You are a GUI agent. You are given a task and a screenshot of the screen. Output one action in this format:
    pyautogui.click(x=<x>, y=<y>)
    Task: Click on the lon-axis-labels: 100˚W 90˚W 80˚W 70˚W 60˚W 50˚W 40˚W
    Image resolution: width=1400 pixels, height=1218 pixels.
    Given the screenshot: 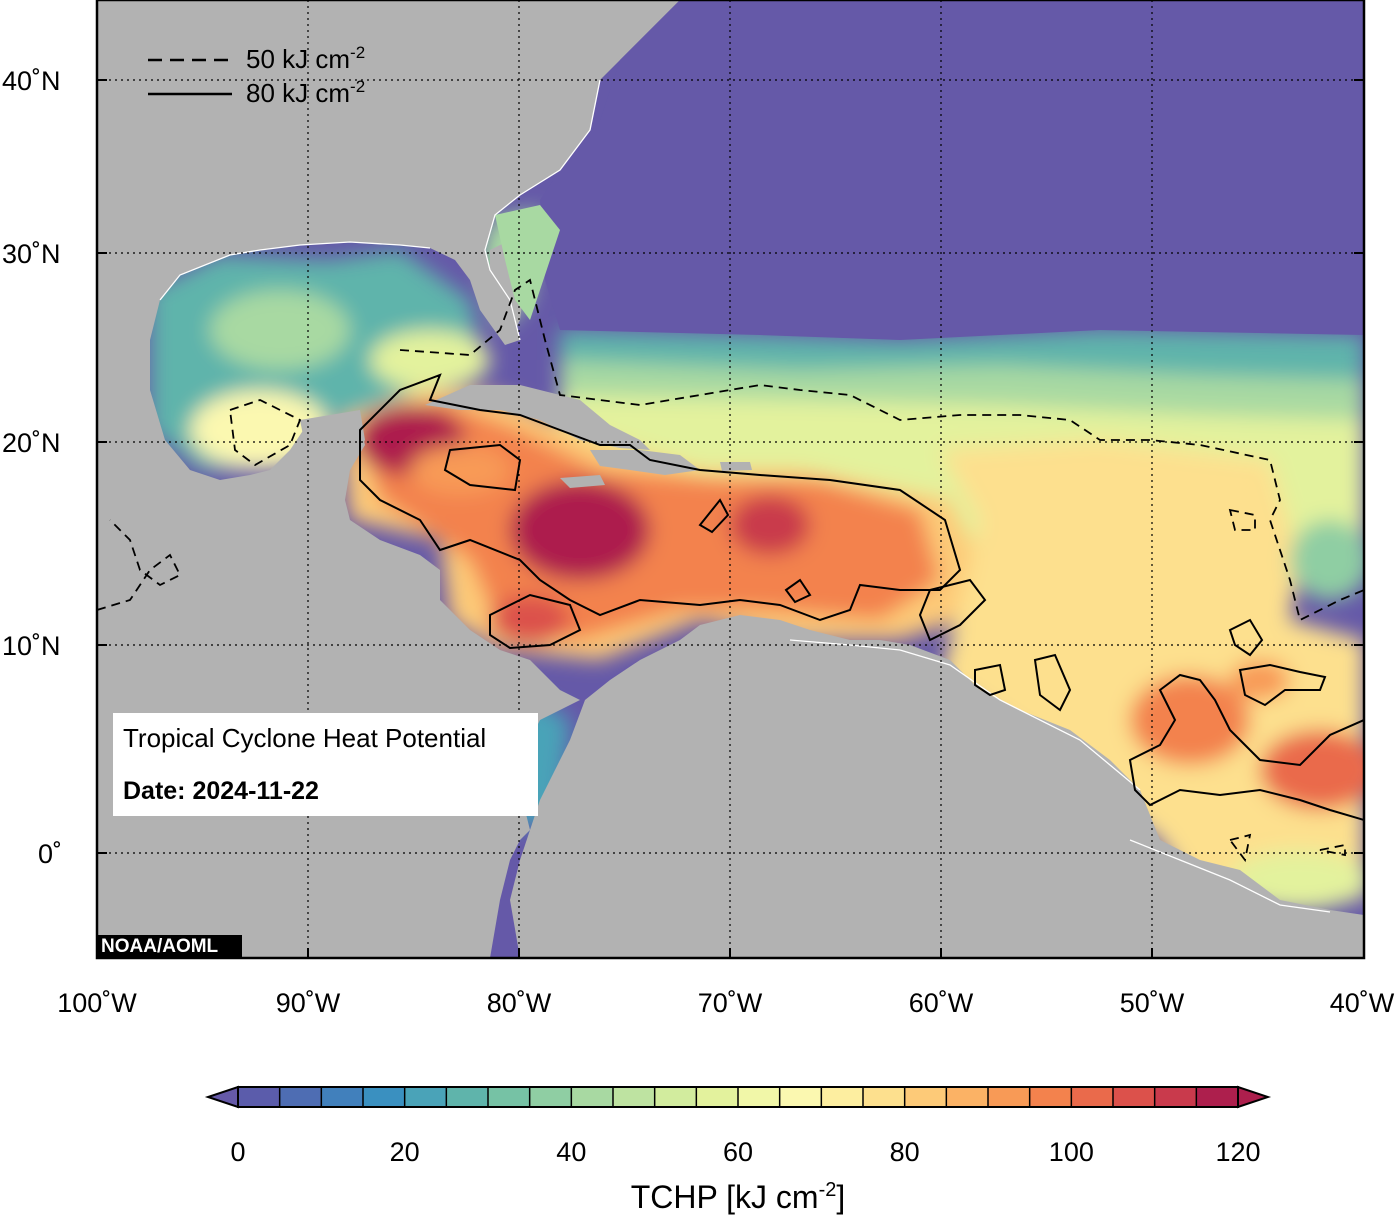 What is the action you would take?
    pyautogui.click(x=726, y=1003)
    